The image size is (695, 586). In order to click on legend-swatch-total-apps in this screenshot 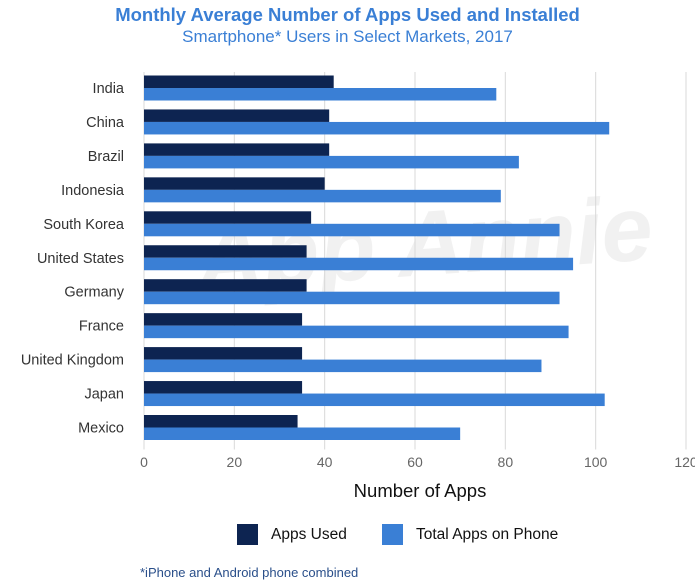, I will do `click(392, 534)`.